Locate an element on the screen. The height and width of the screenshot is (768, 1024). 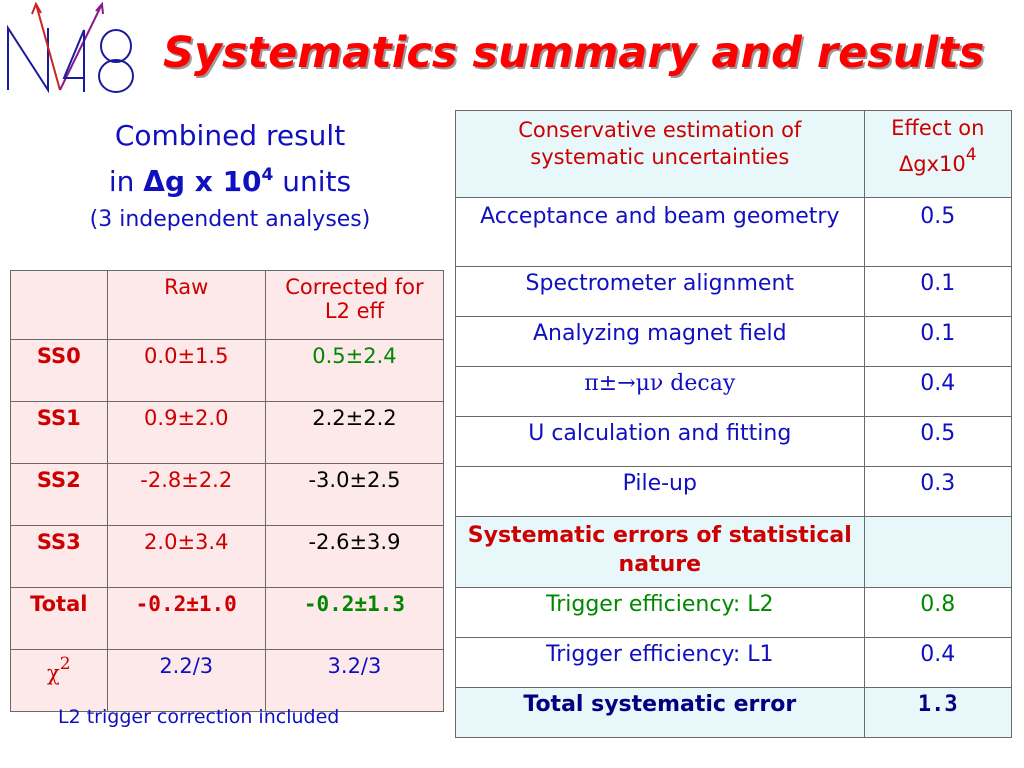
combined-line2-pre: in is located at coordinates (126, 181).